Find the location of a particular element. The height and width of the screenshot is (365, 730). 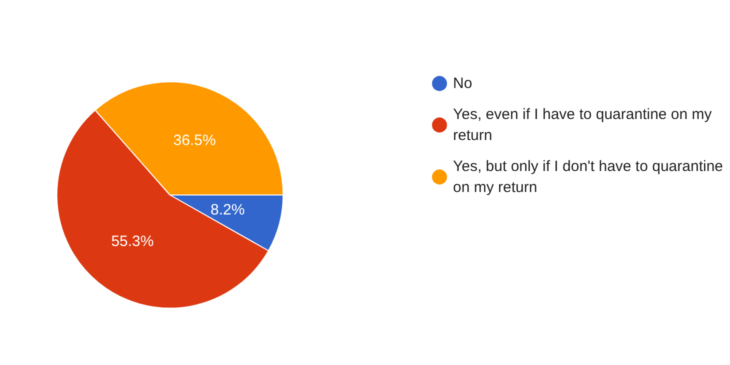

legend-label: No is located at coordinates (462, 83).